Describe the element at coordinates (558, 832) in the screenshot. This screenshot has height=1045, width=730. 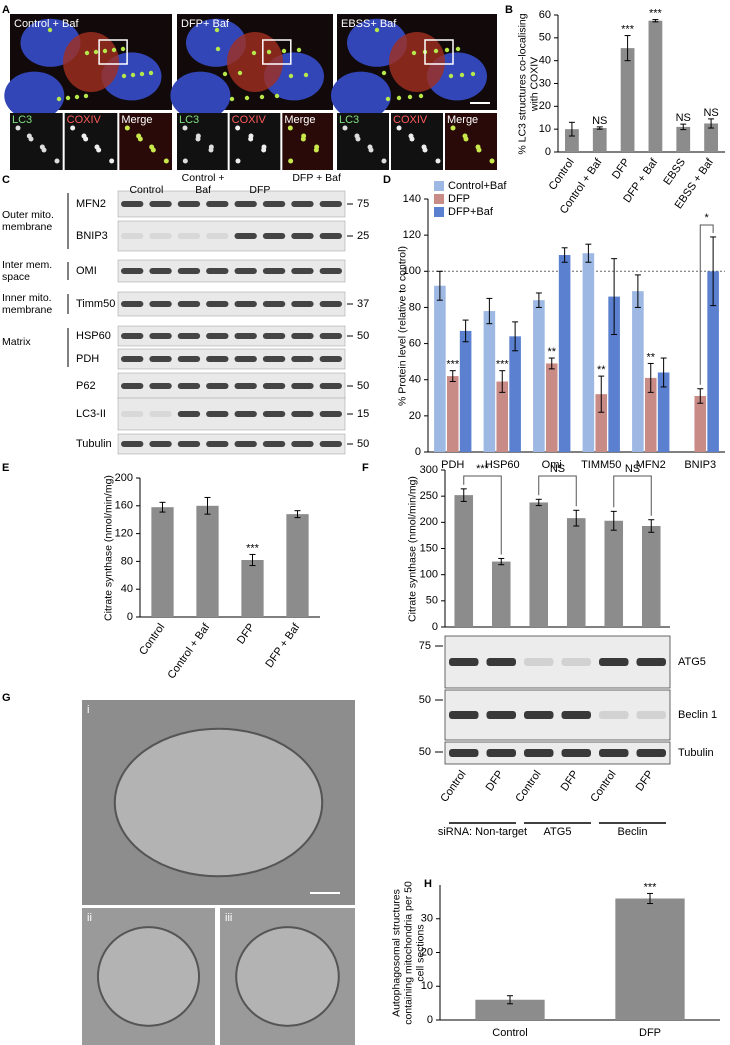
I see `group-label: ATG5` at that location.